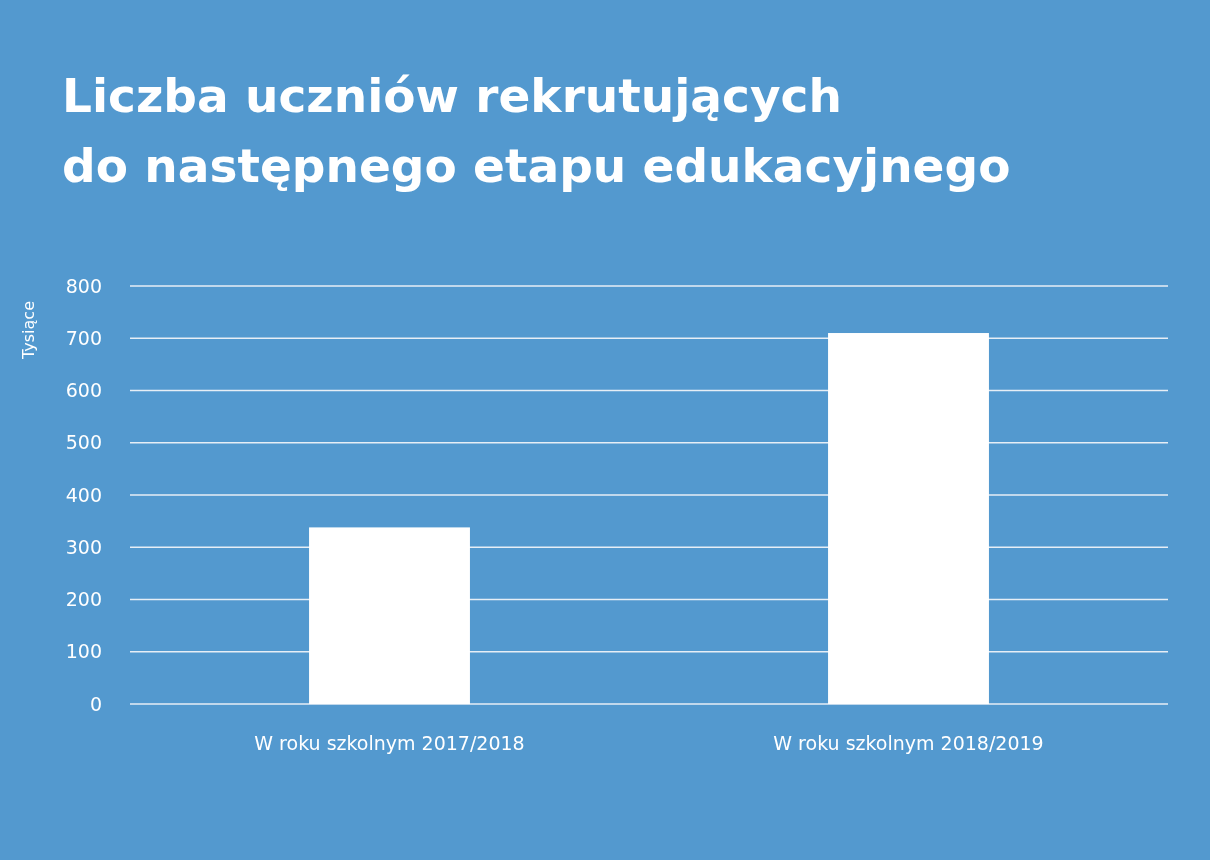  Describe the element at coordinates (28, 330) in the screenshot. I see `y-axis-title: Tysiące` at that location.